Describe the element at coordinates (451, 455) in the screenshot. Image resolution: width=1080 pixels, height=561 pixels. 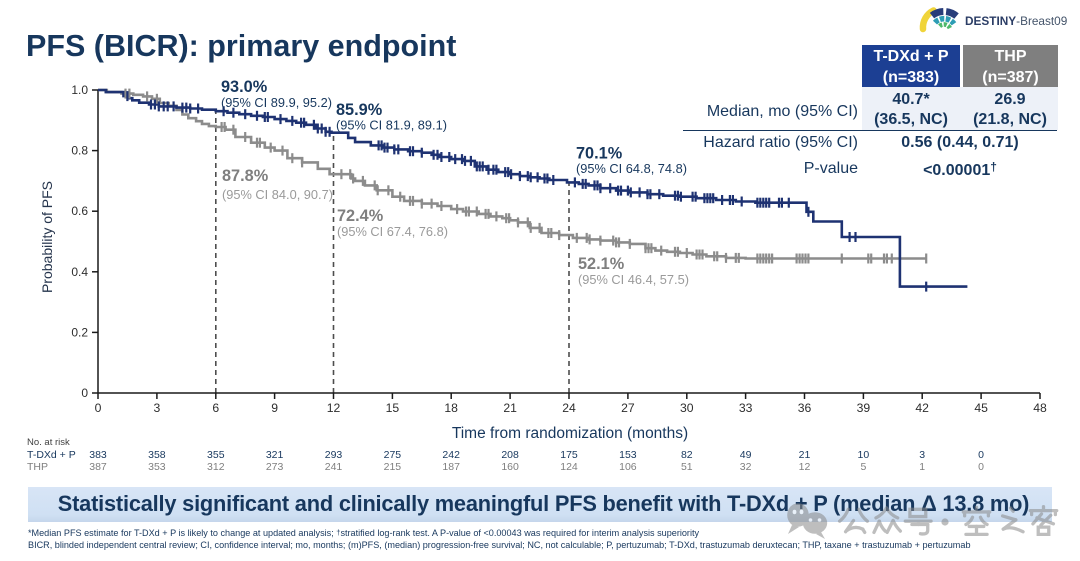
I see `svg-text: 242` at that location.